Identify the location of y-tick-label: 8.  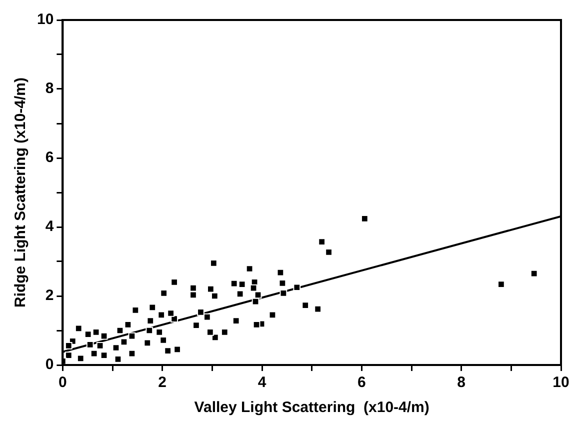
(49, 89).